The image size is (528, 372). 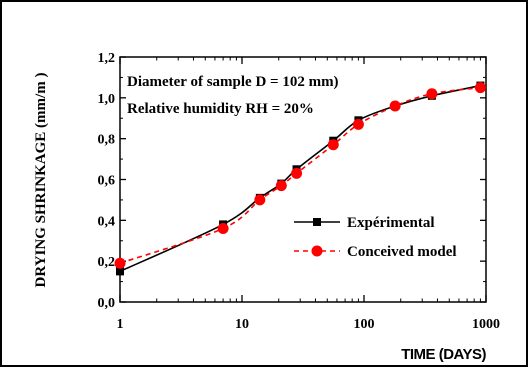 I want to click on legend-label-experimental: Expérimental, so click(x=391, y=223).